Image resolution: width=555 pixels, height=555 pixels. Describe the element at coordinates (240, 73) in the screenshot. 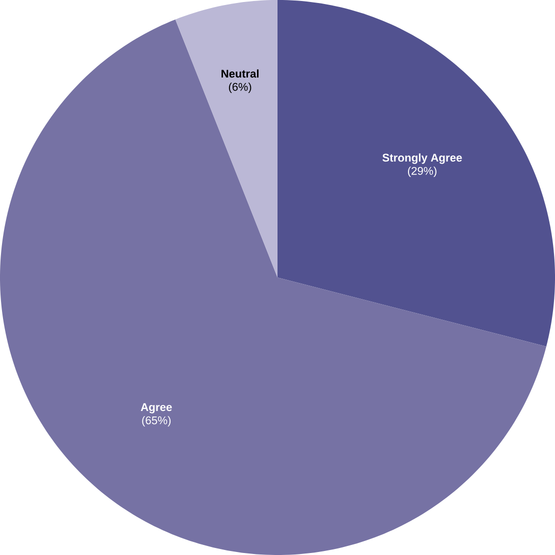

I see `slice-label: Neutral` at that location.